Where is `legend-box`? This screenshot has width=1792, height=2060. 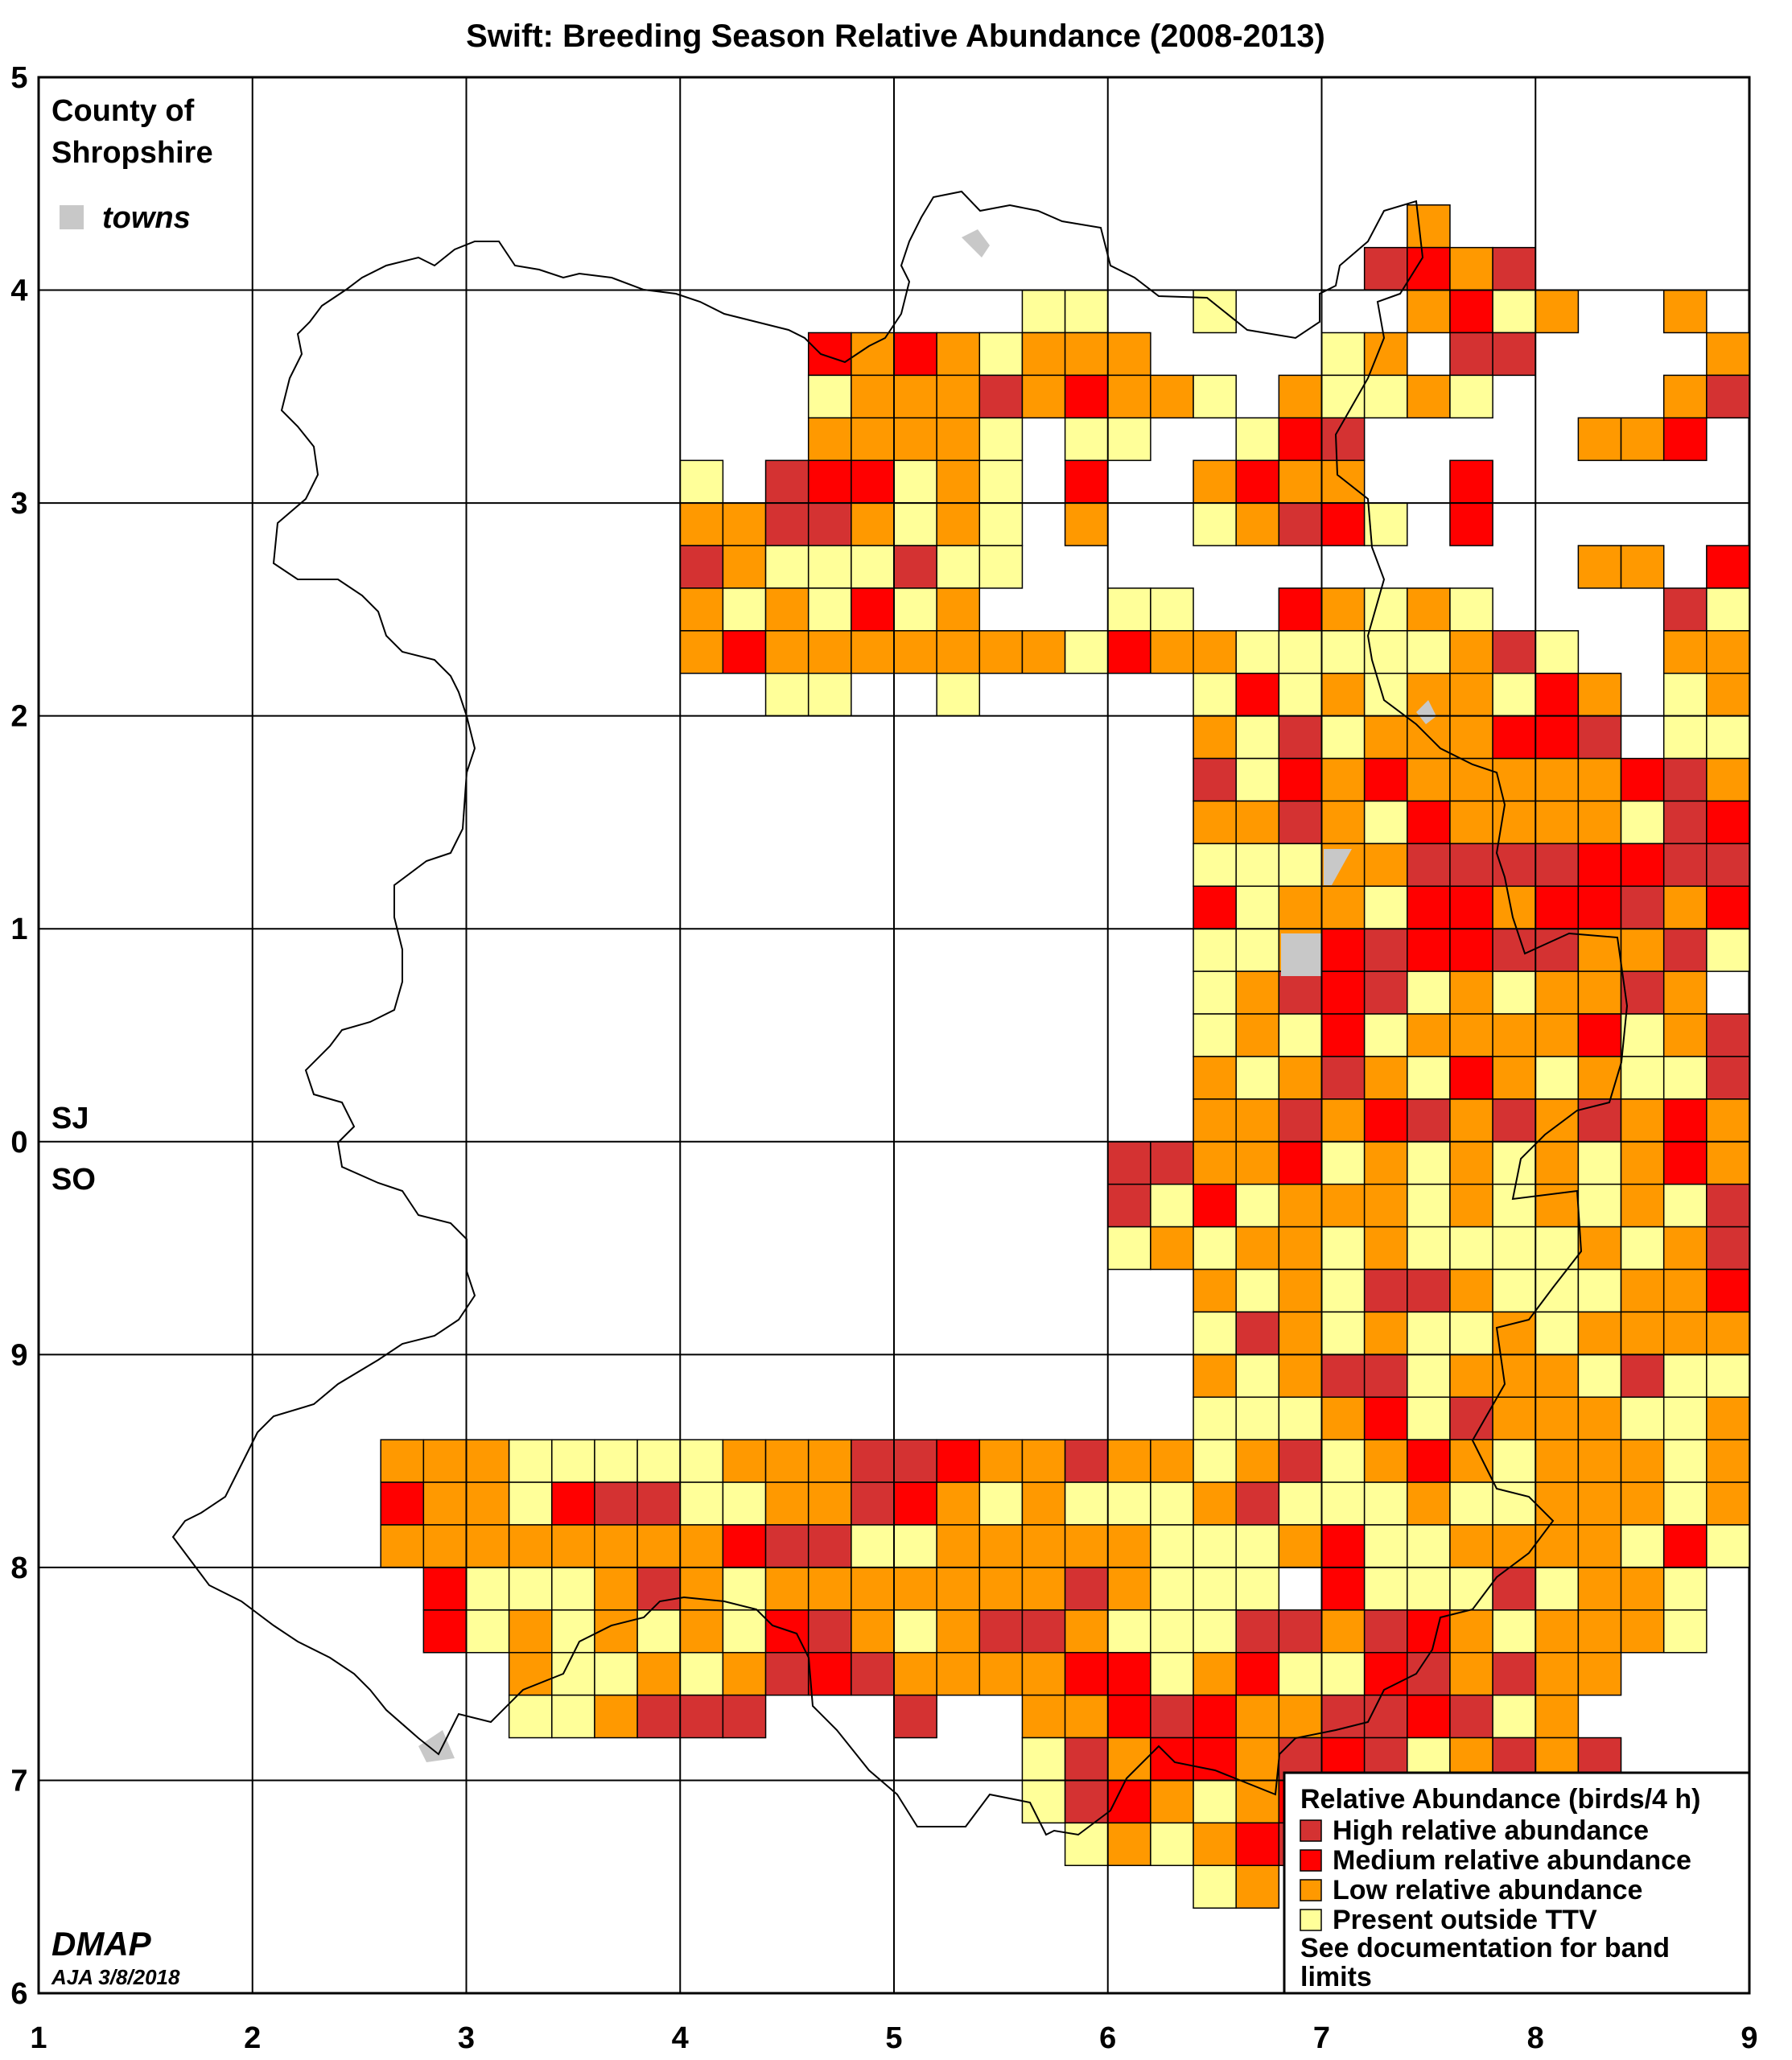
legend-box is located at coordinates (1517, 1883).